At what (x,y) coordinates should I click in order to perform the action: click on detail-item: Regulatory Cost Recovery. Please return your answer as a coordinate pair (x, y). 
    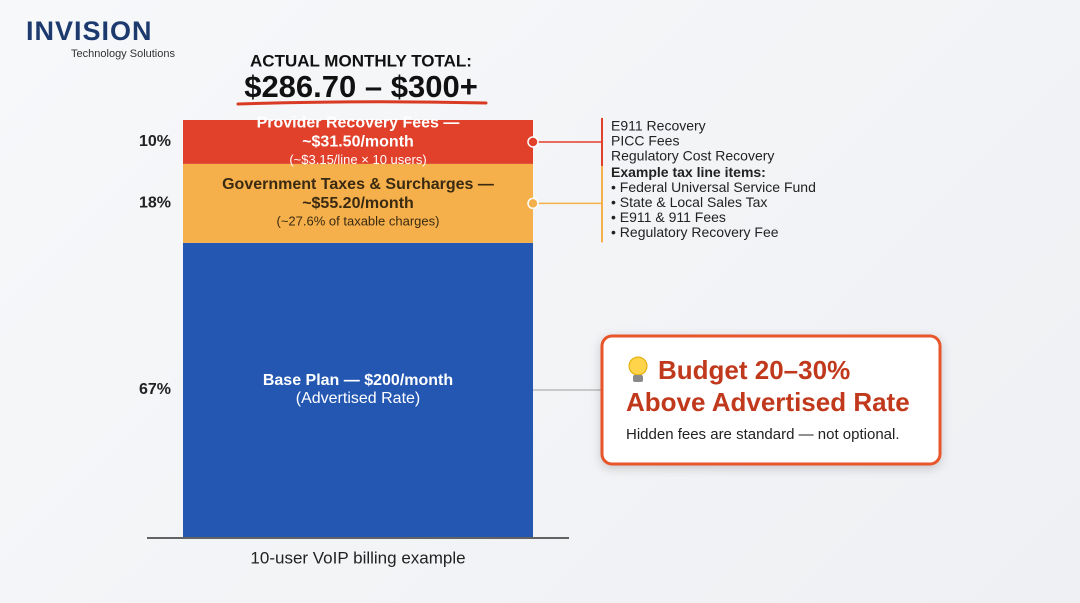
    Looking at the image, I should click on (692, 156).